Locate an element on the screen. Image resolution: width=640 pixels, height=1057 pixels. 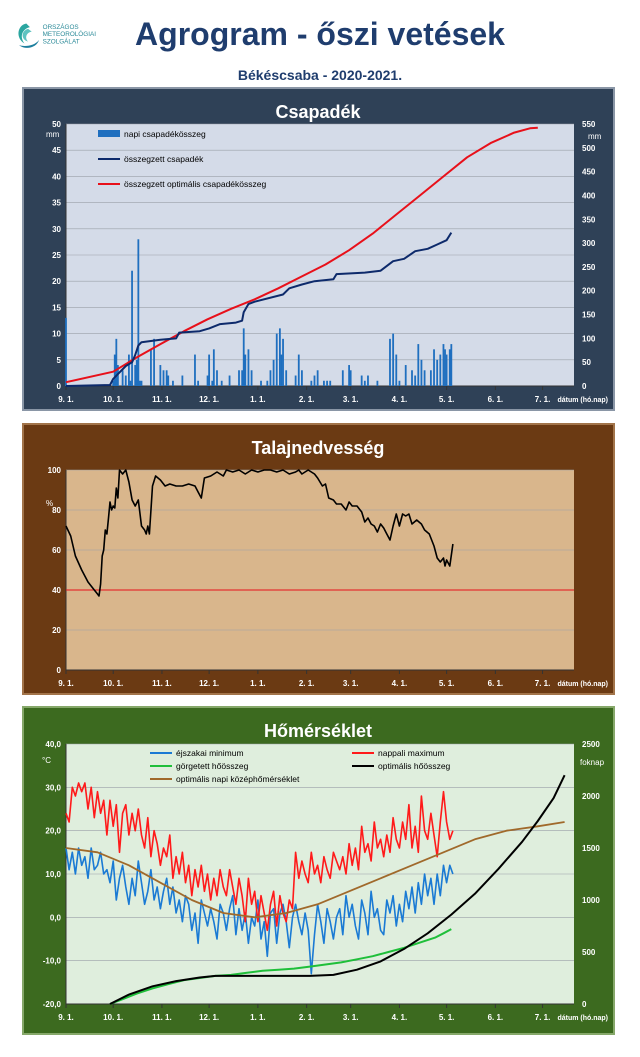
precip-title: Csapadék is located at coordinates (318, 112).